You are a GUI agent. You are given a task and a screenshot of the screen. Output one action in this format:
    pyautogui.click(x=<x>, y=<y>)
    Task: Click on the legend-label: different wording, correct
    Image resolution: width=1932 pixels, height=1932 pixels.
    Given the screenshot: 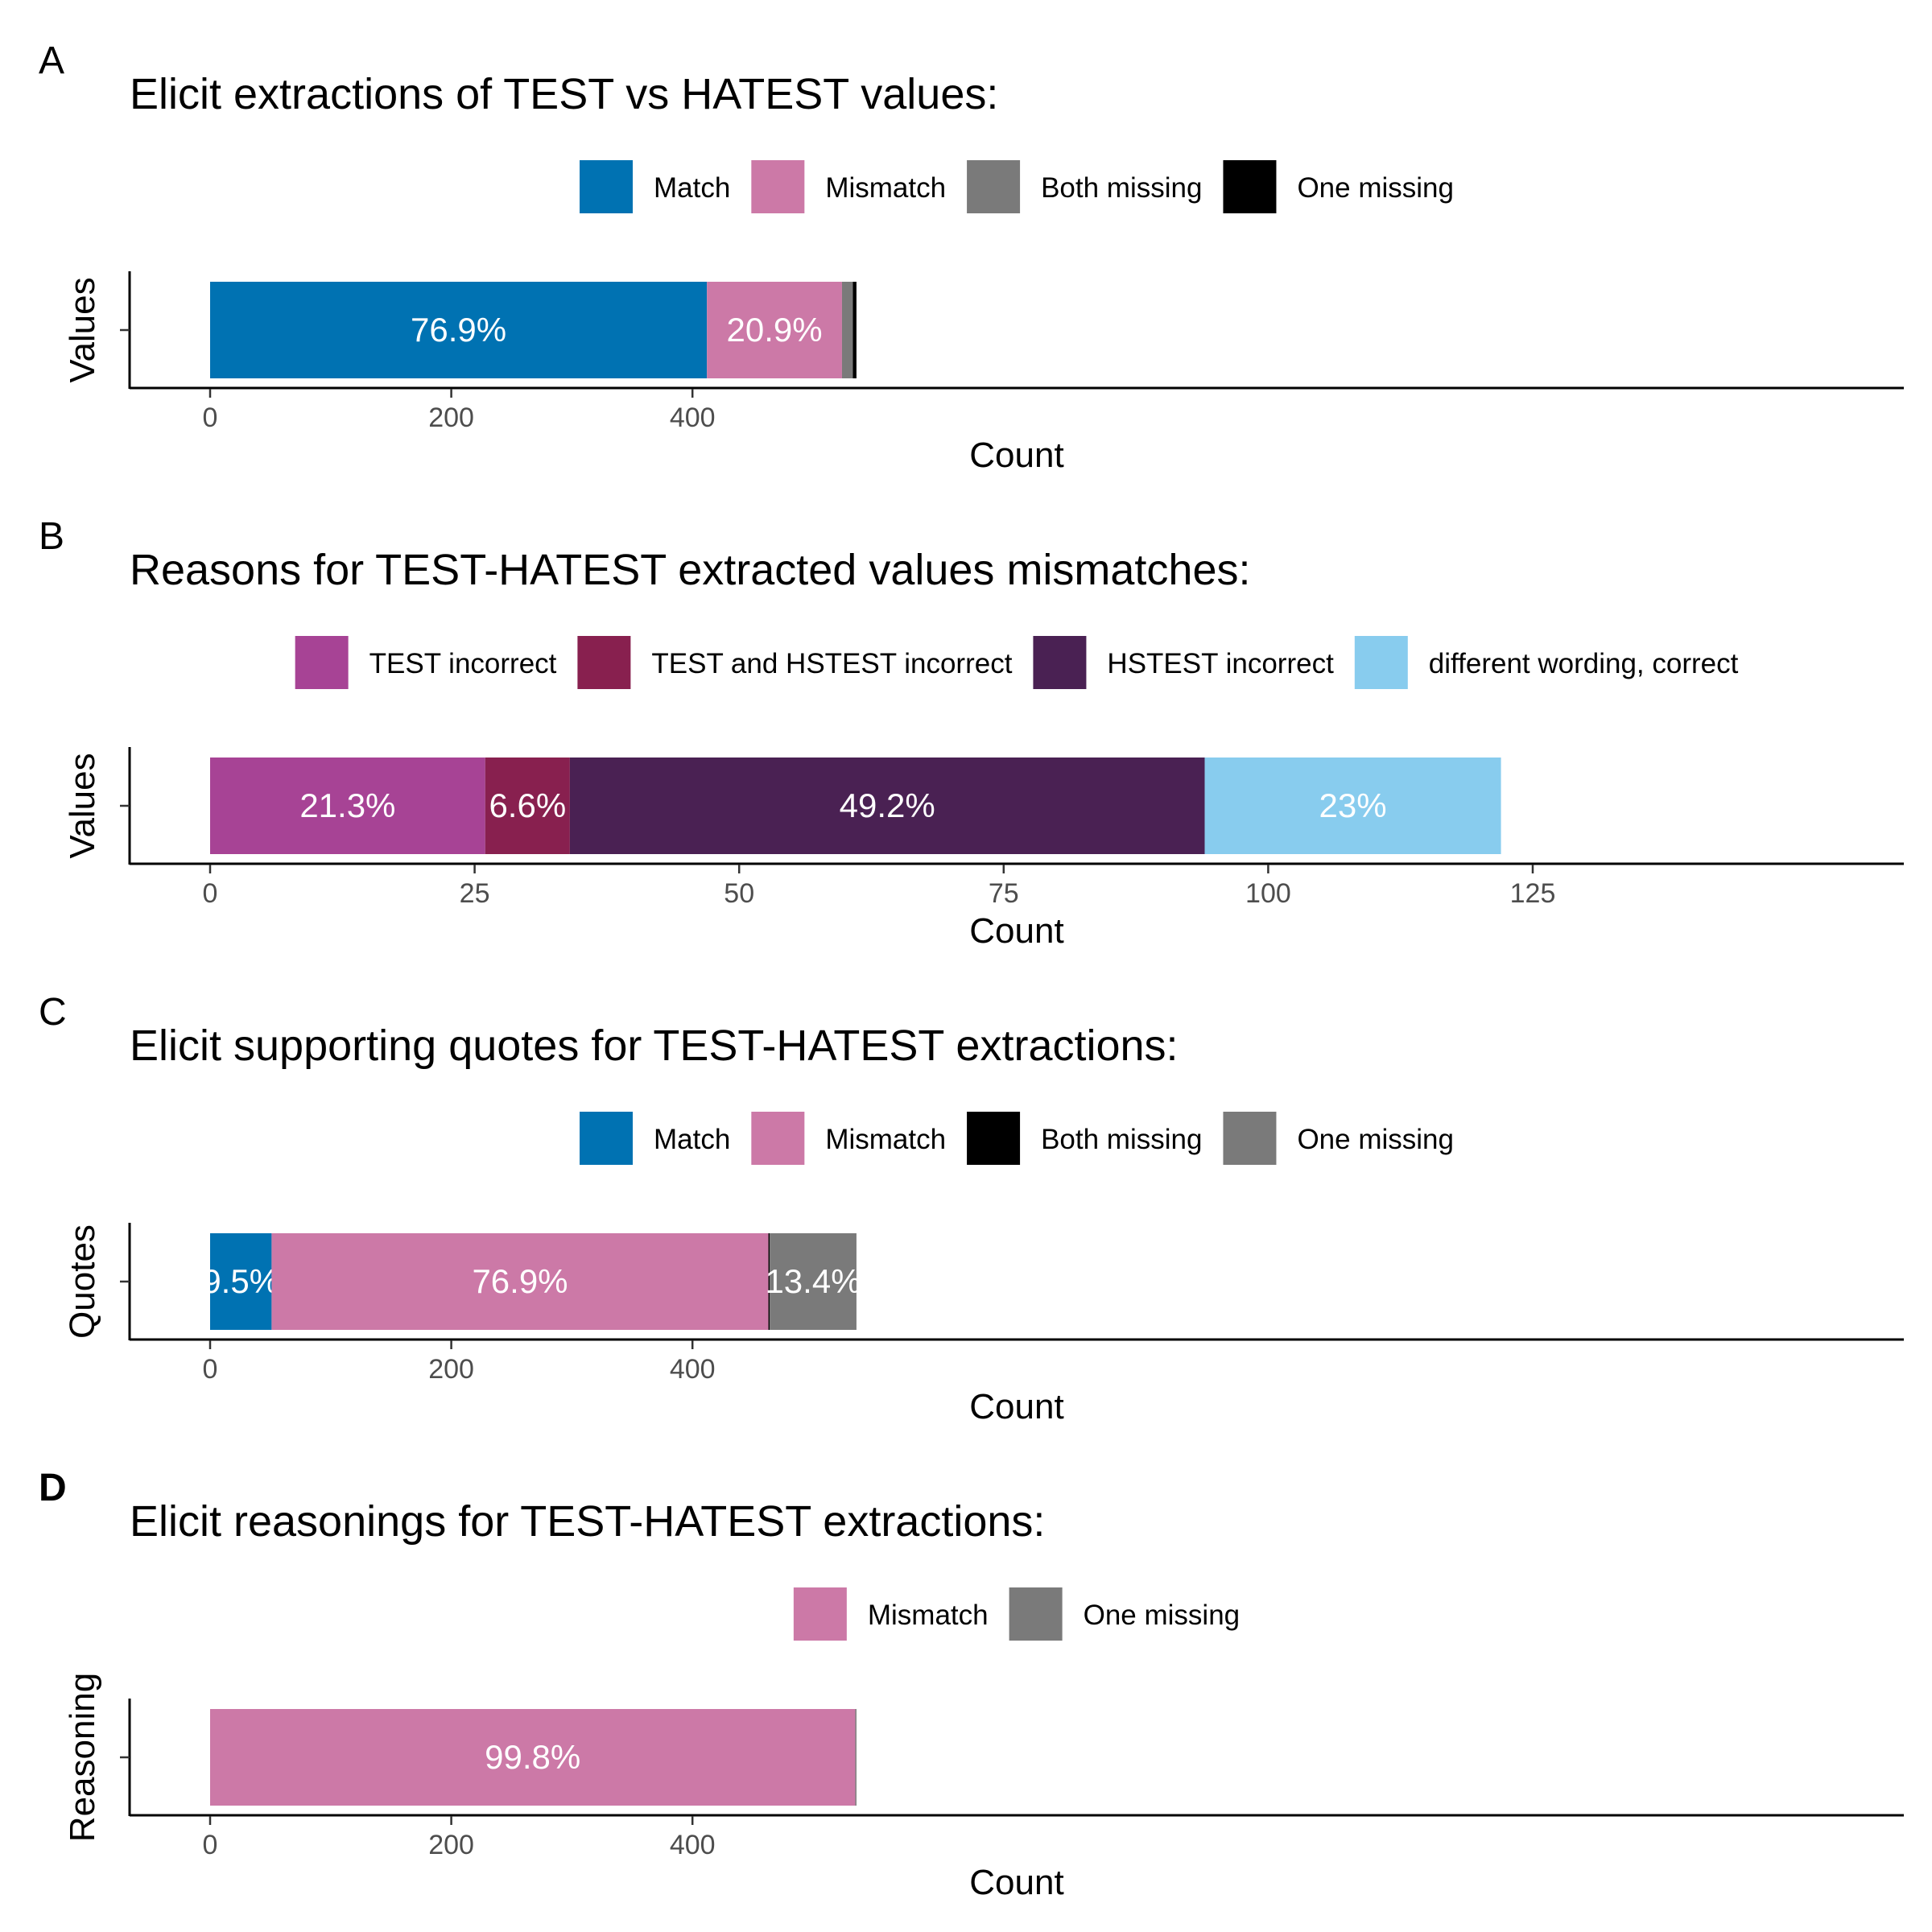 What is the action you would take?
    pyautogui.click(x=1584, y=663)
    